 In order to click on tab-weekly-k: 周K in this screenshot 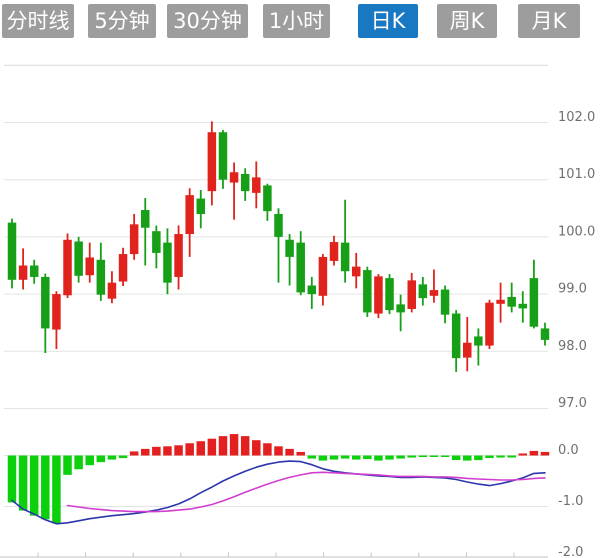, I will do `click(467, 21)`.